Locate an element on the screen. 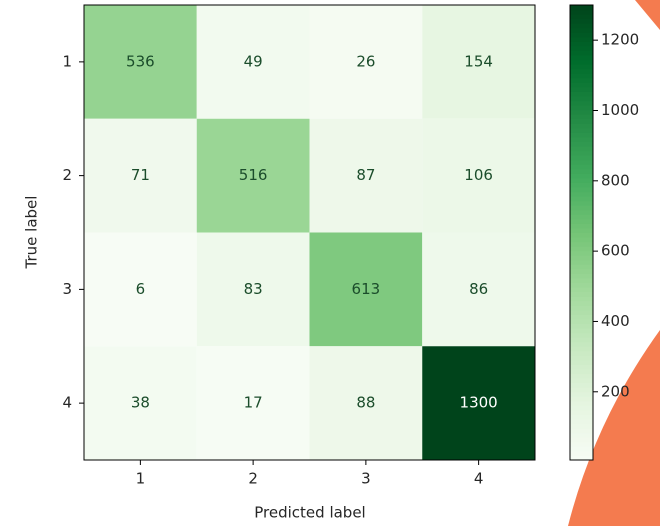 The image size is (660, 526). cell-label: 613 is located at coordinates (366, 289).